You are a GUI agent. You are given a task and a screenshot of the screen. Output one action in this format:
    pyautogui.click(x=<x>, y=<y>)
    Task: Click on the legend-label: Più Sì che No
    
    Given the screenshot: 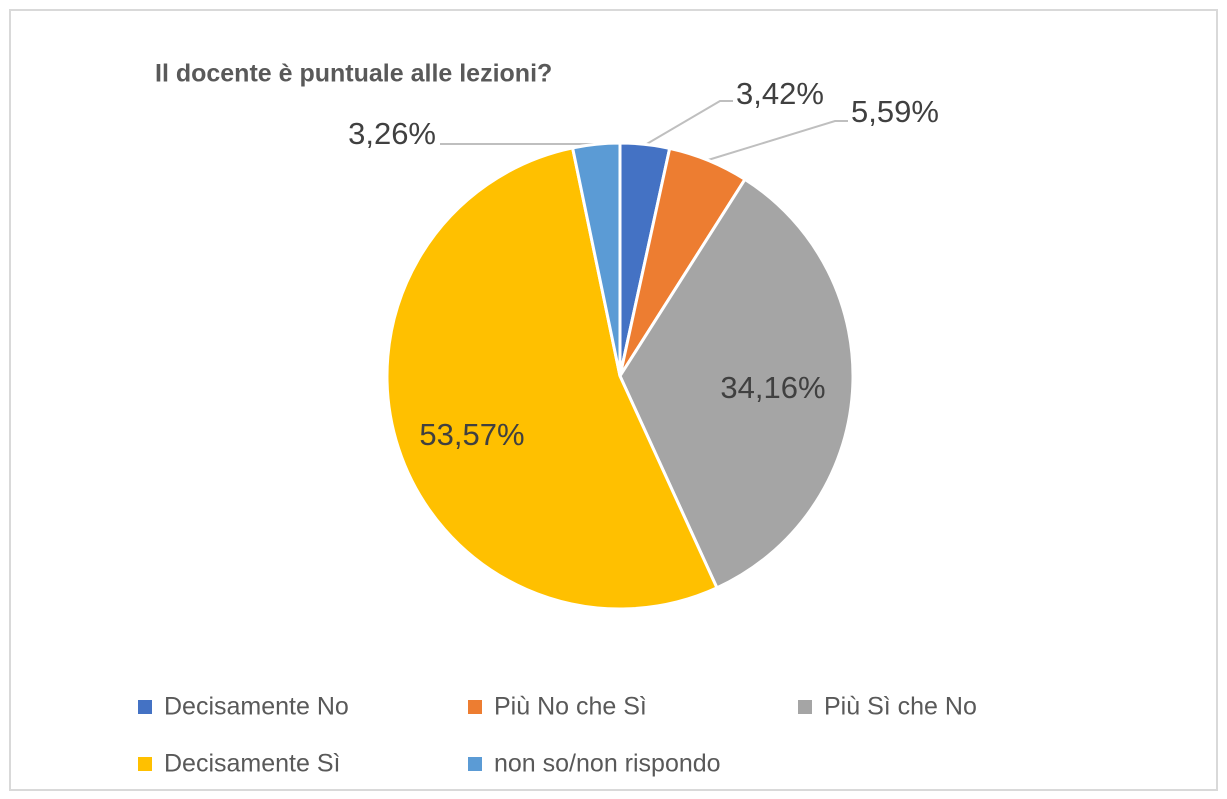 What is the action you would take?
    pyautogui.click(x=900, y=707)
    